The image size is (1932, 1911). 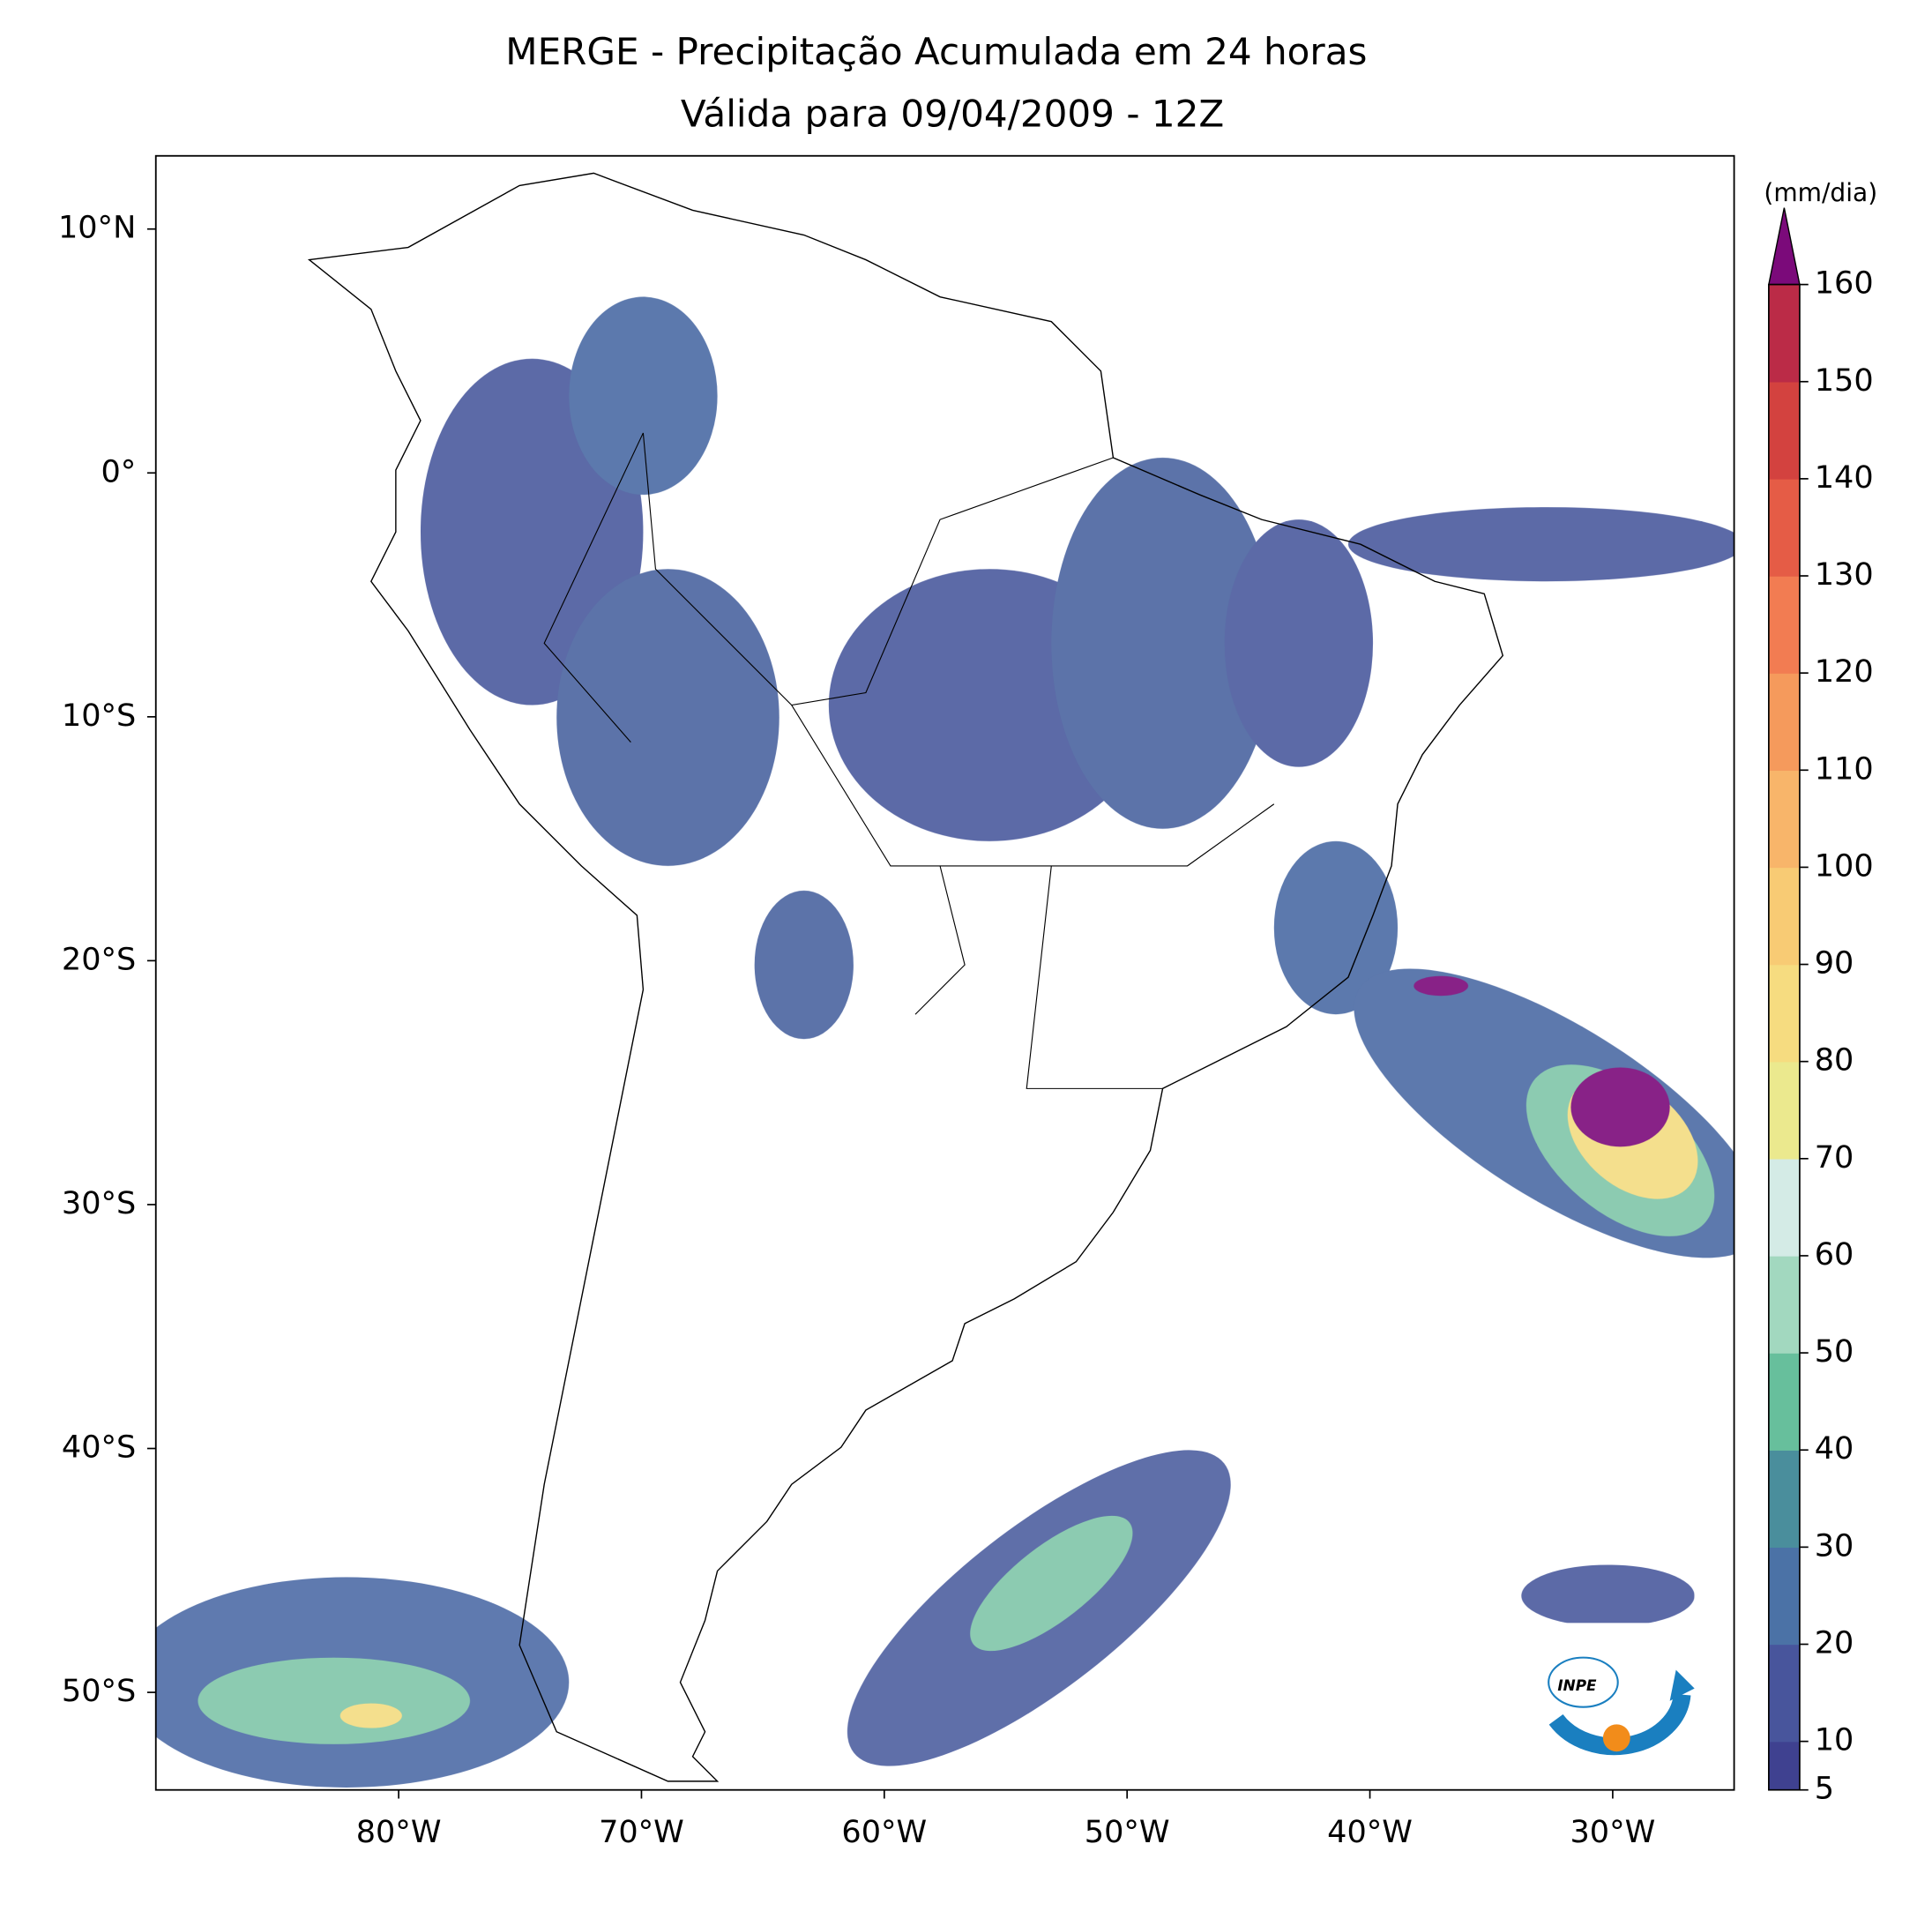 What do you see at coordinates (1844, 380) in the screenshot?
I see `colorbar-tick-label: 150` at bounding box center [1844, 380].